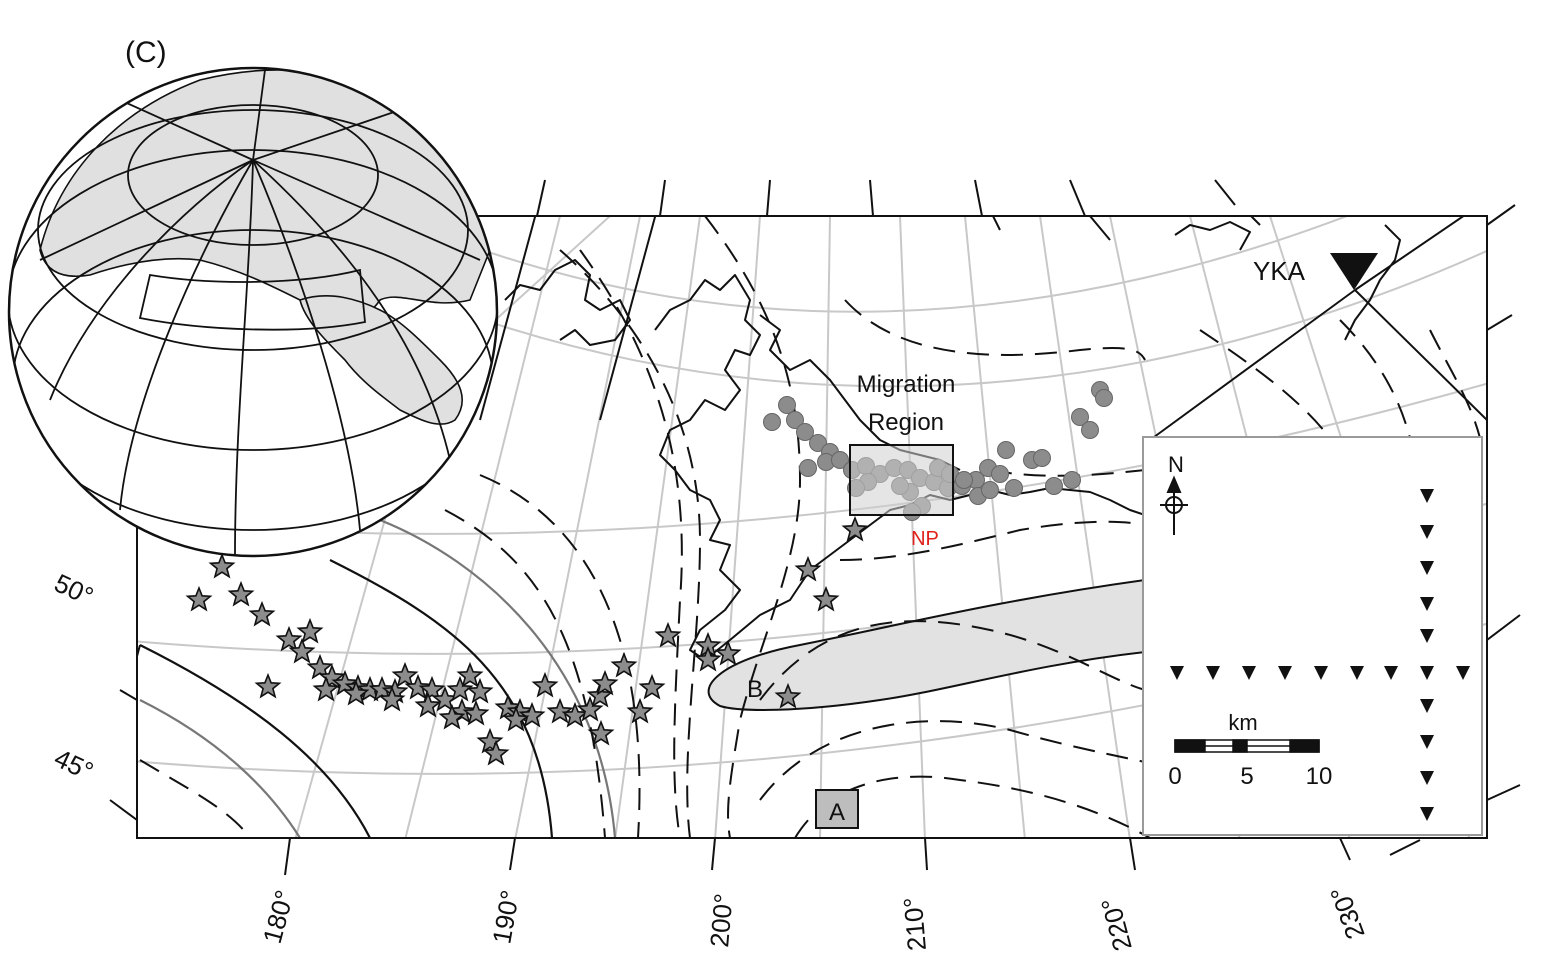 This screenshot has width=1550, height=961. Describe the element at coordinates (252, 299) in the screenshot. I see `globe-map-extent` at that location.